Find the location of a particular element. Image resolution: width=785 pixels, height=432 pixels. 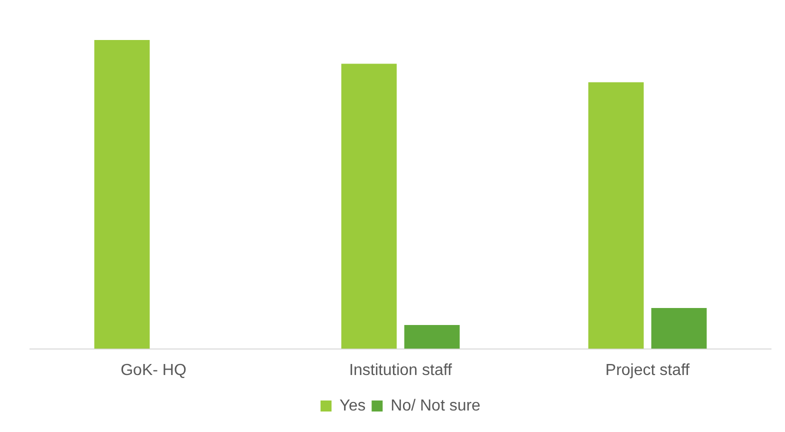

legend-label: No/ Not sure is located at coordinates (435, 405).